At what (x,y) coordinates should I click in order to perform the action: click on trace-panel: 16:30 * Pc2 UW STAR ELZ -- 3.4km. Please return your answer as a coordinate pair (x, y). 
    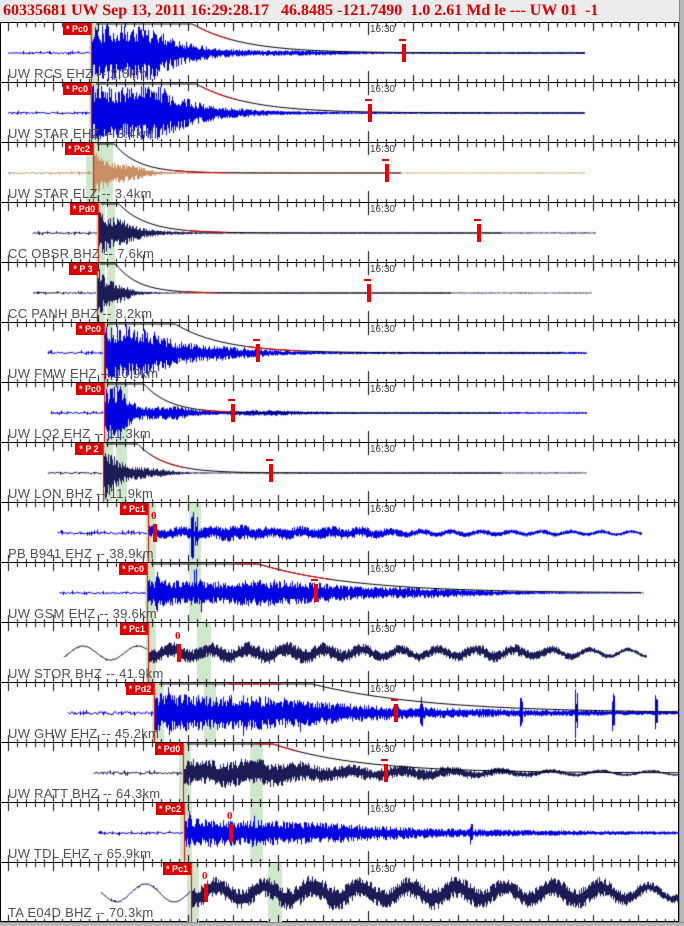
    Looking at the image, I should click on (340, 172).